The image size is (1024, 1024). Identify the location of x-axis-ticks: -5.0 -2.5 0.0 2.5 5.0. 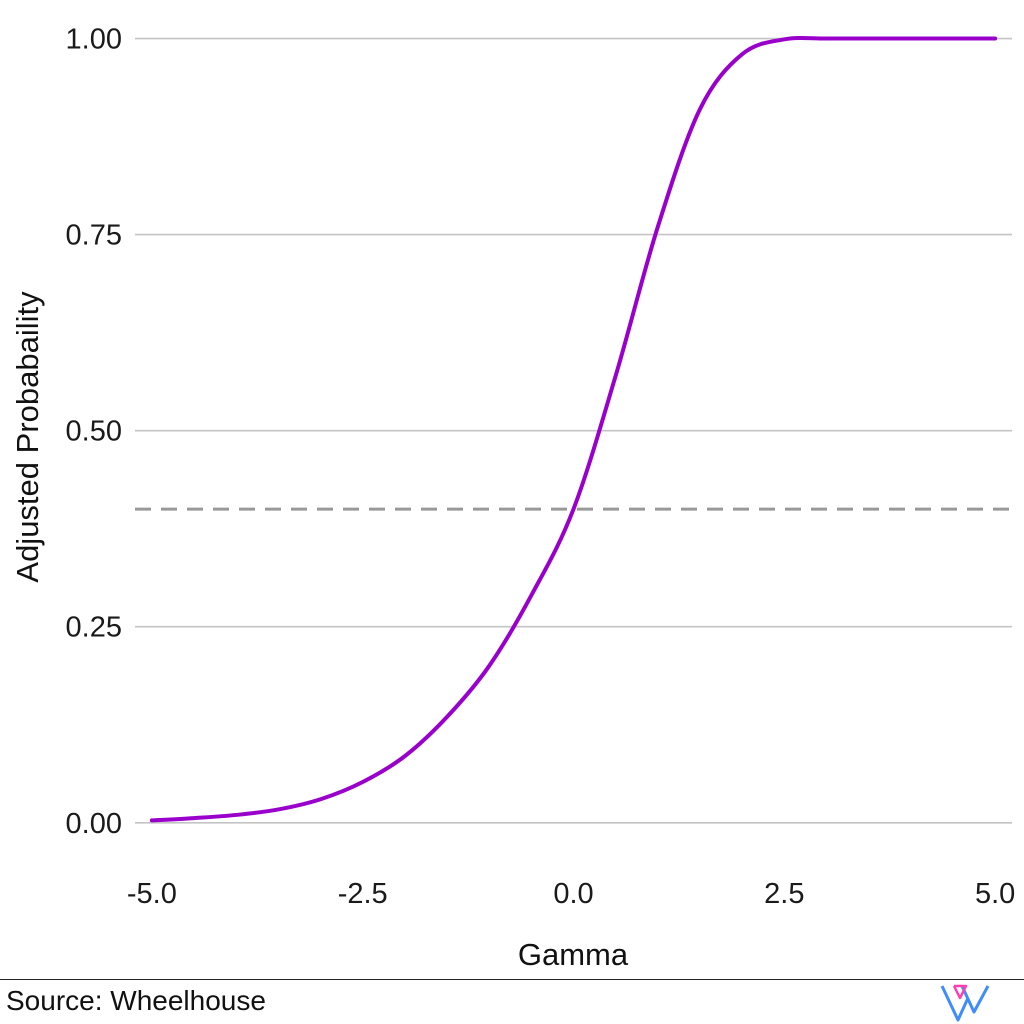
(571, 894).